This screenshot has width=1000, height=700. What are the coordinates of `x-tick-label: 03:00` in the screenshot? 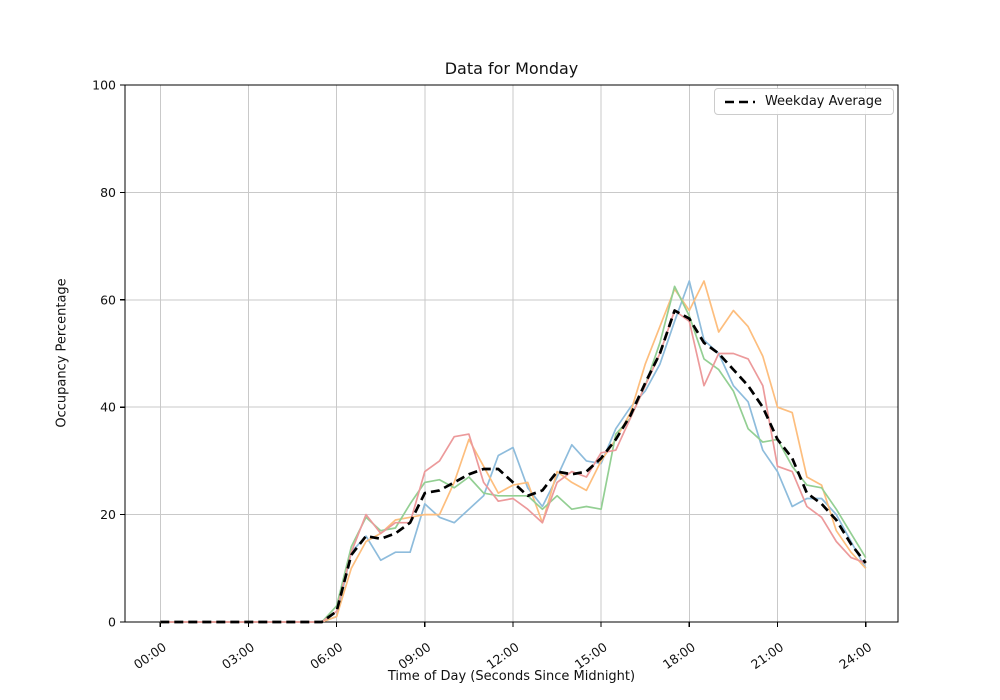 It's located at (238, 655).